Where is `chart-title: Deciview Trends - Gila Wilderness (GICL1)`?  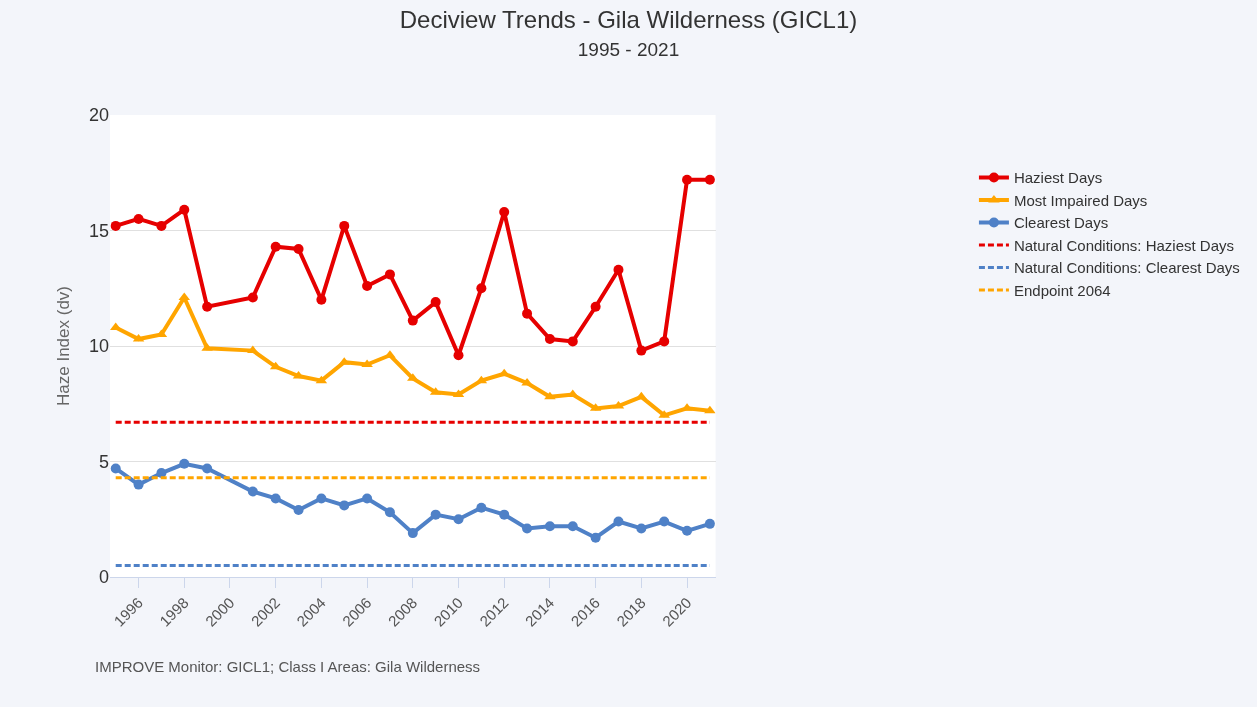
chart-title: Deciview Trends - Gila Wilderness (GICL1) is located at coordinates (628, 20).